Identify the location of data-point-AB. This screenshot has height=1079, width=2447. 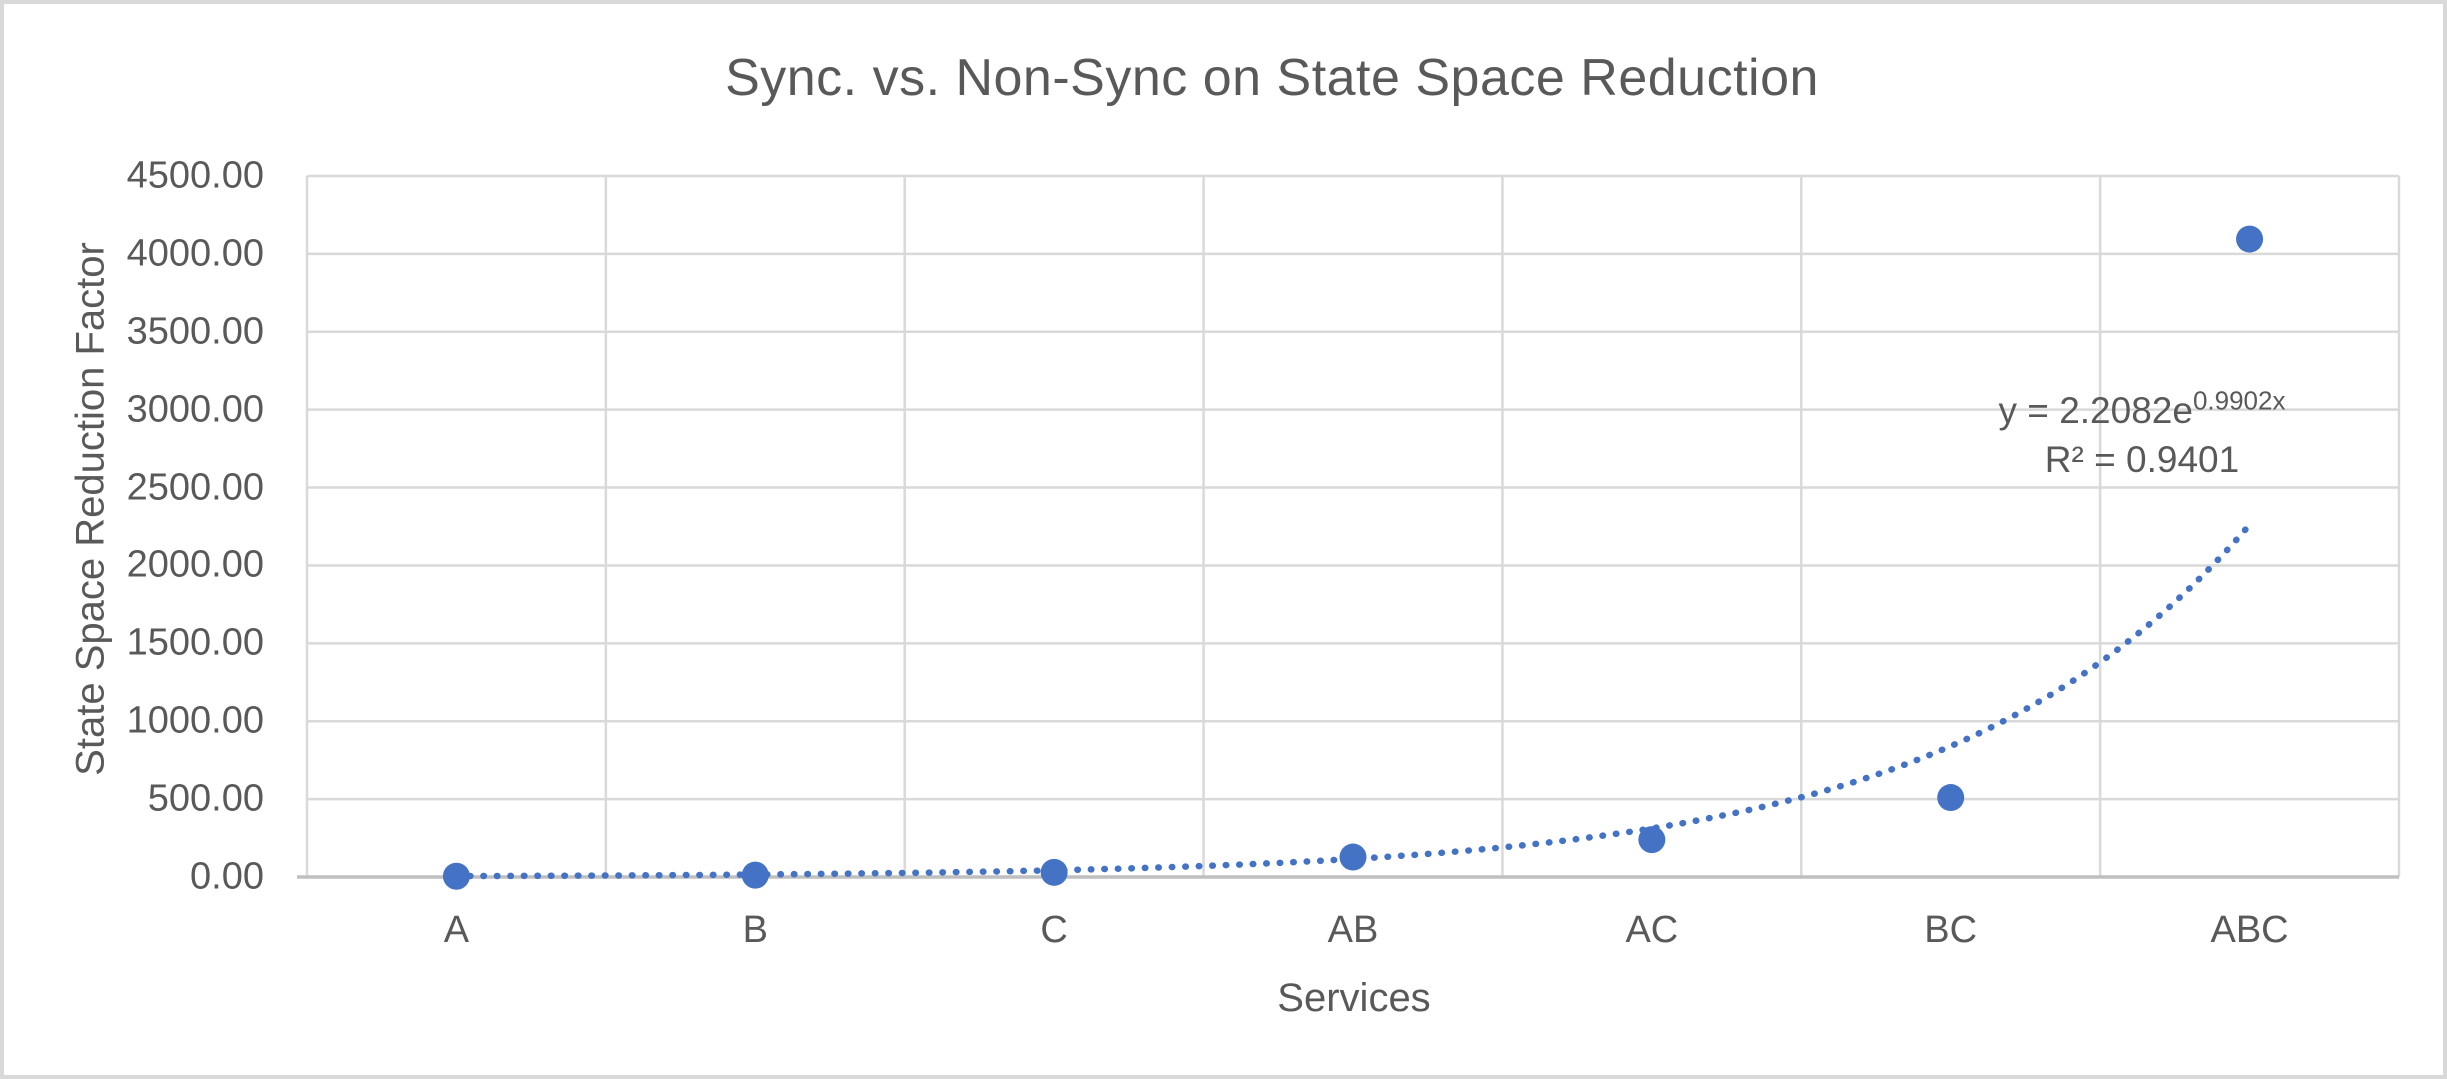
(1353, 857).